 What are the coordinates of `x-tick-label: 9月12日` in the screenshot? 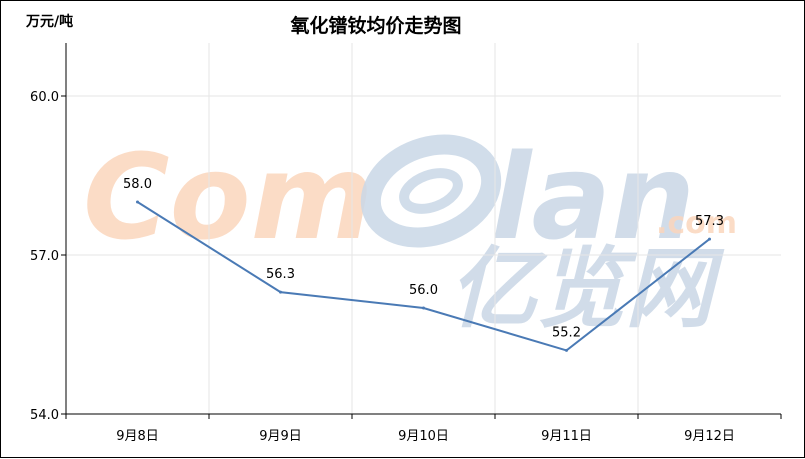 It's located at (709, 436).